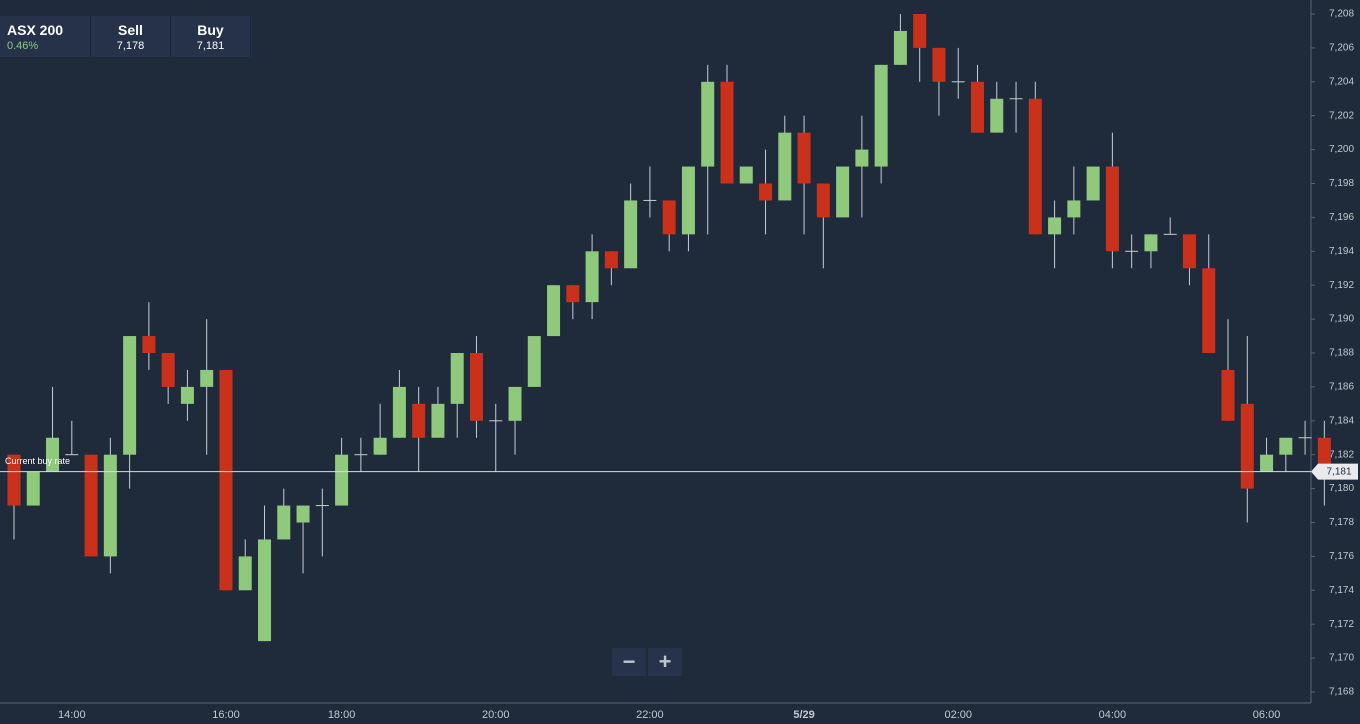 The image size is (1360, 724). Describe the element at coordinates (1341, 48) in the screenshot. I see `y-tick-label: 7,206` at that location.